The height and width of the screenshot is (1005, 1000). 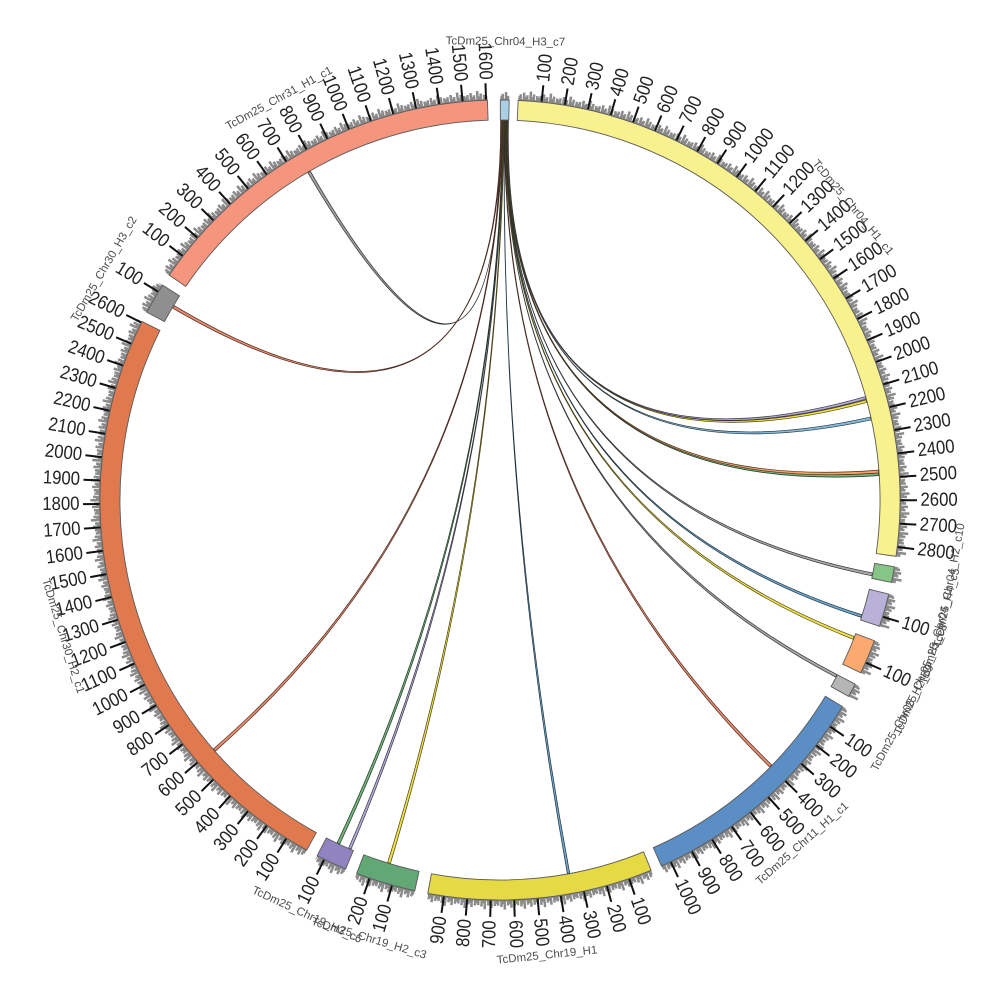 I want to click on svg-text: 400, so click(x=566, y=929).